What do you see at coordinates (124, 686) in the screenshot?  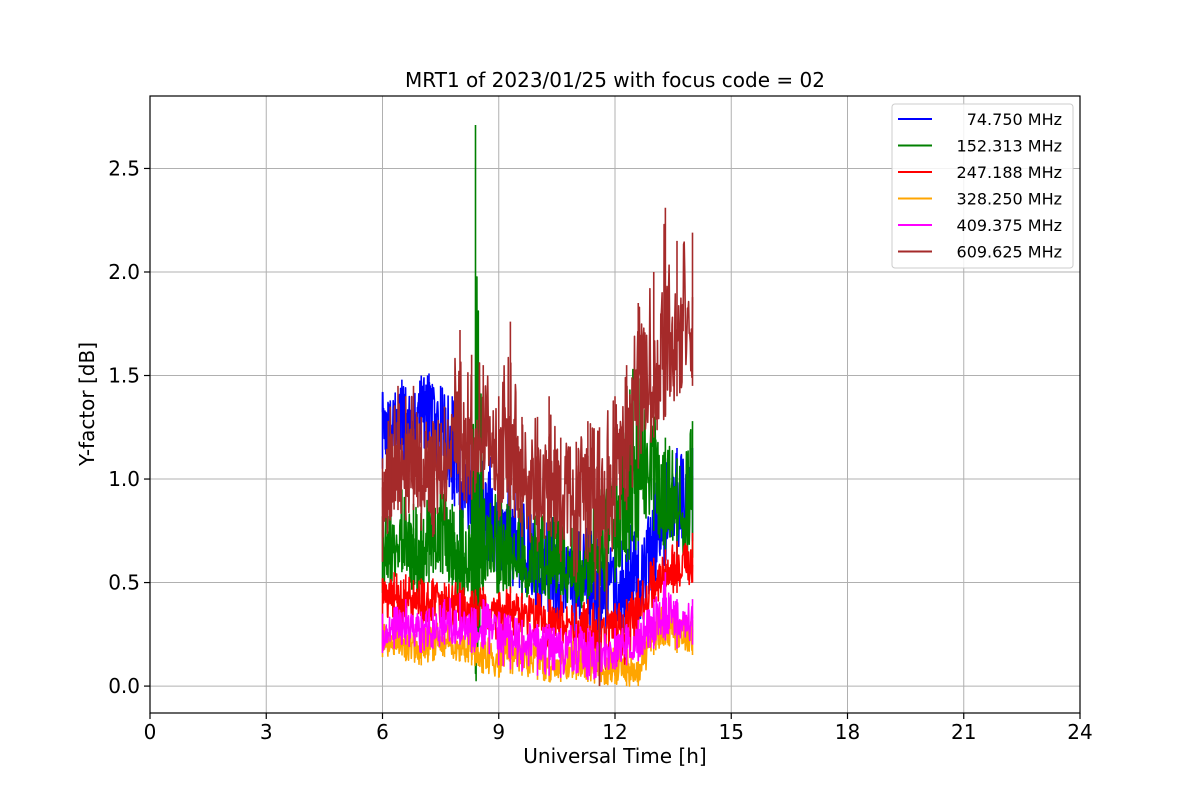 I see `y-tick-label: 0.0` at bounding box center [124, 686].